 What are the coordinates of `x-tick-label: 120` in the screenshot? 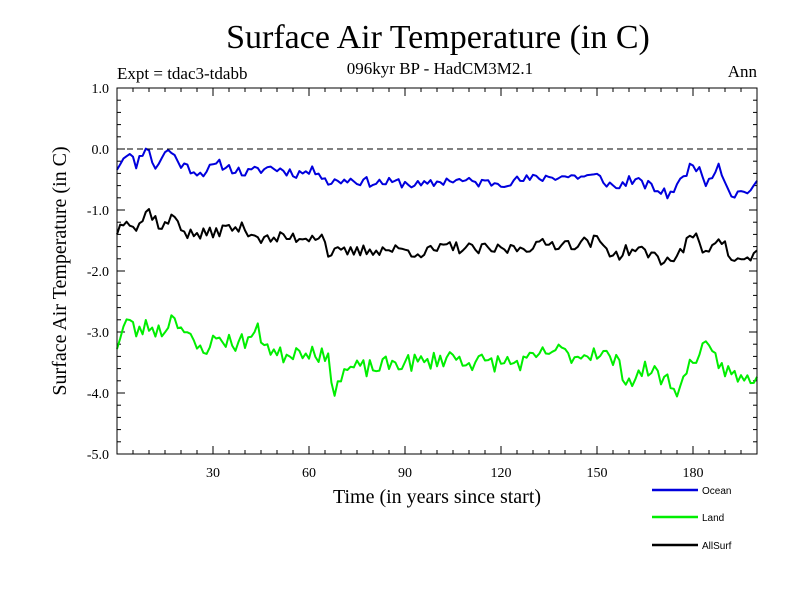 It's located at (501, 473).